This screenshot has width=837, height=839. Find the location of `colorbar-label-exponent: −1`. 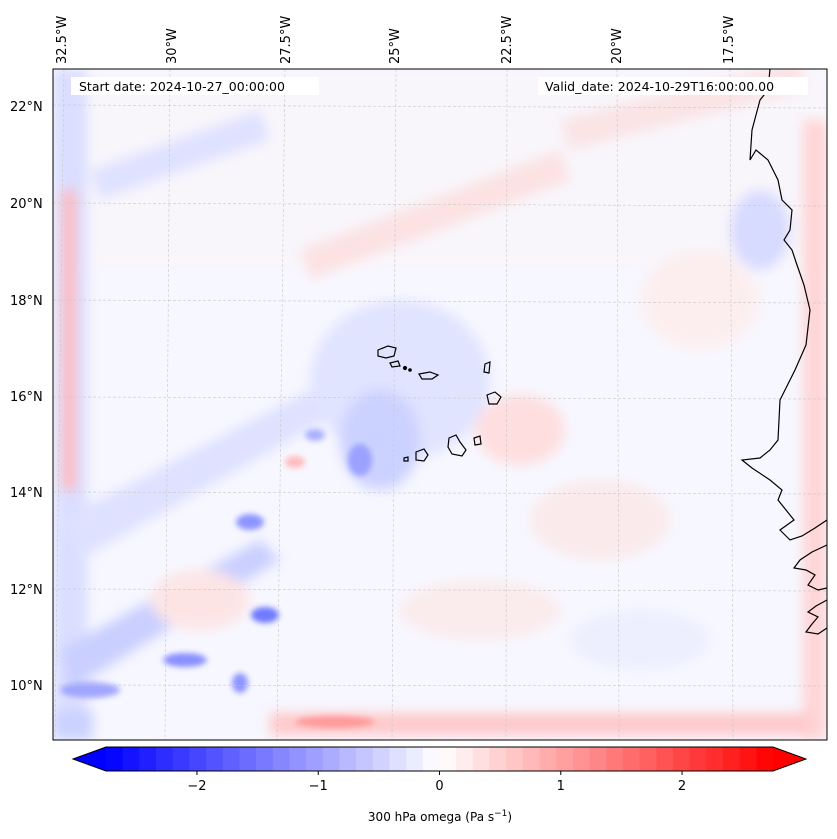

colorbar-label-exponent: −1 is located at coordinates (500, 814).